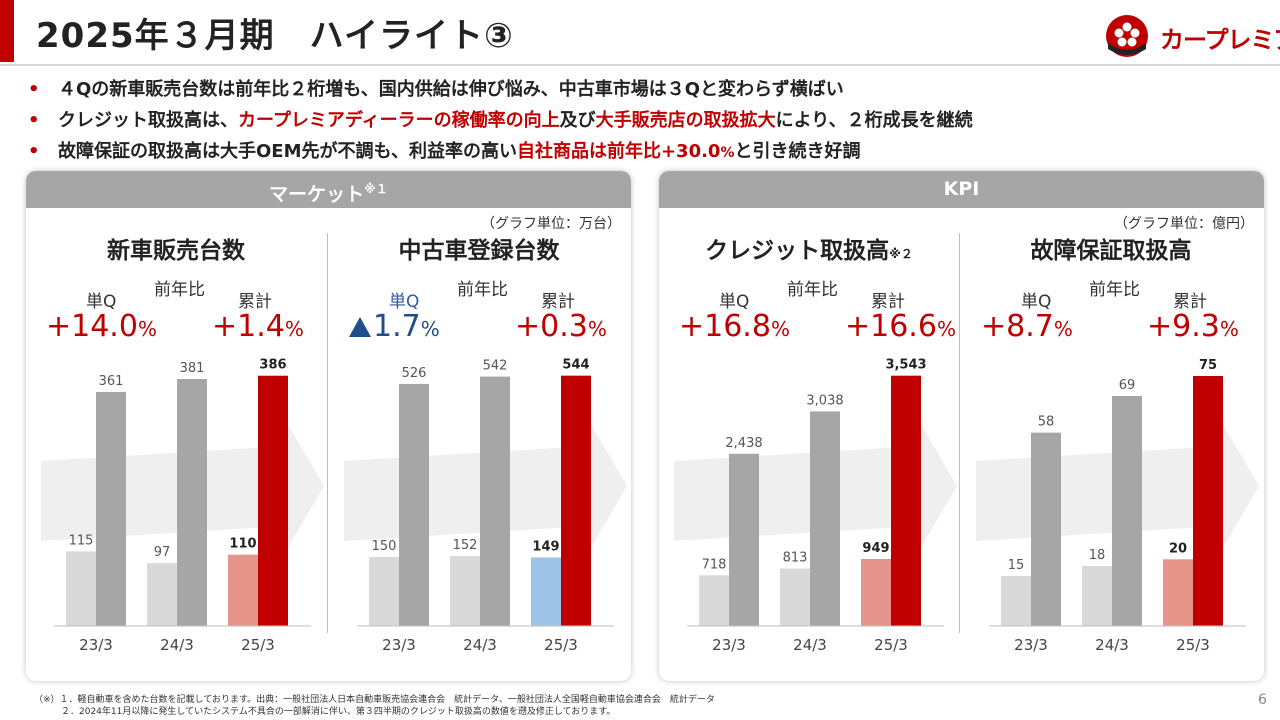 This screenshot has height=720, width=1280. Describe the element at coordinates (384, 546) in the screenshot. I see `bar-label-quarter: 150` at that location.